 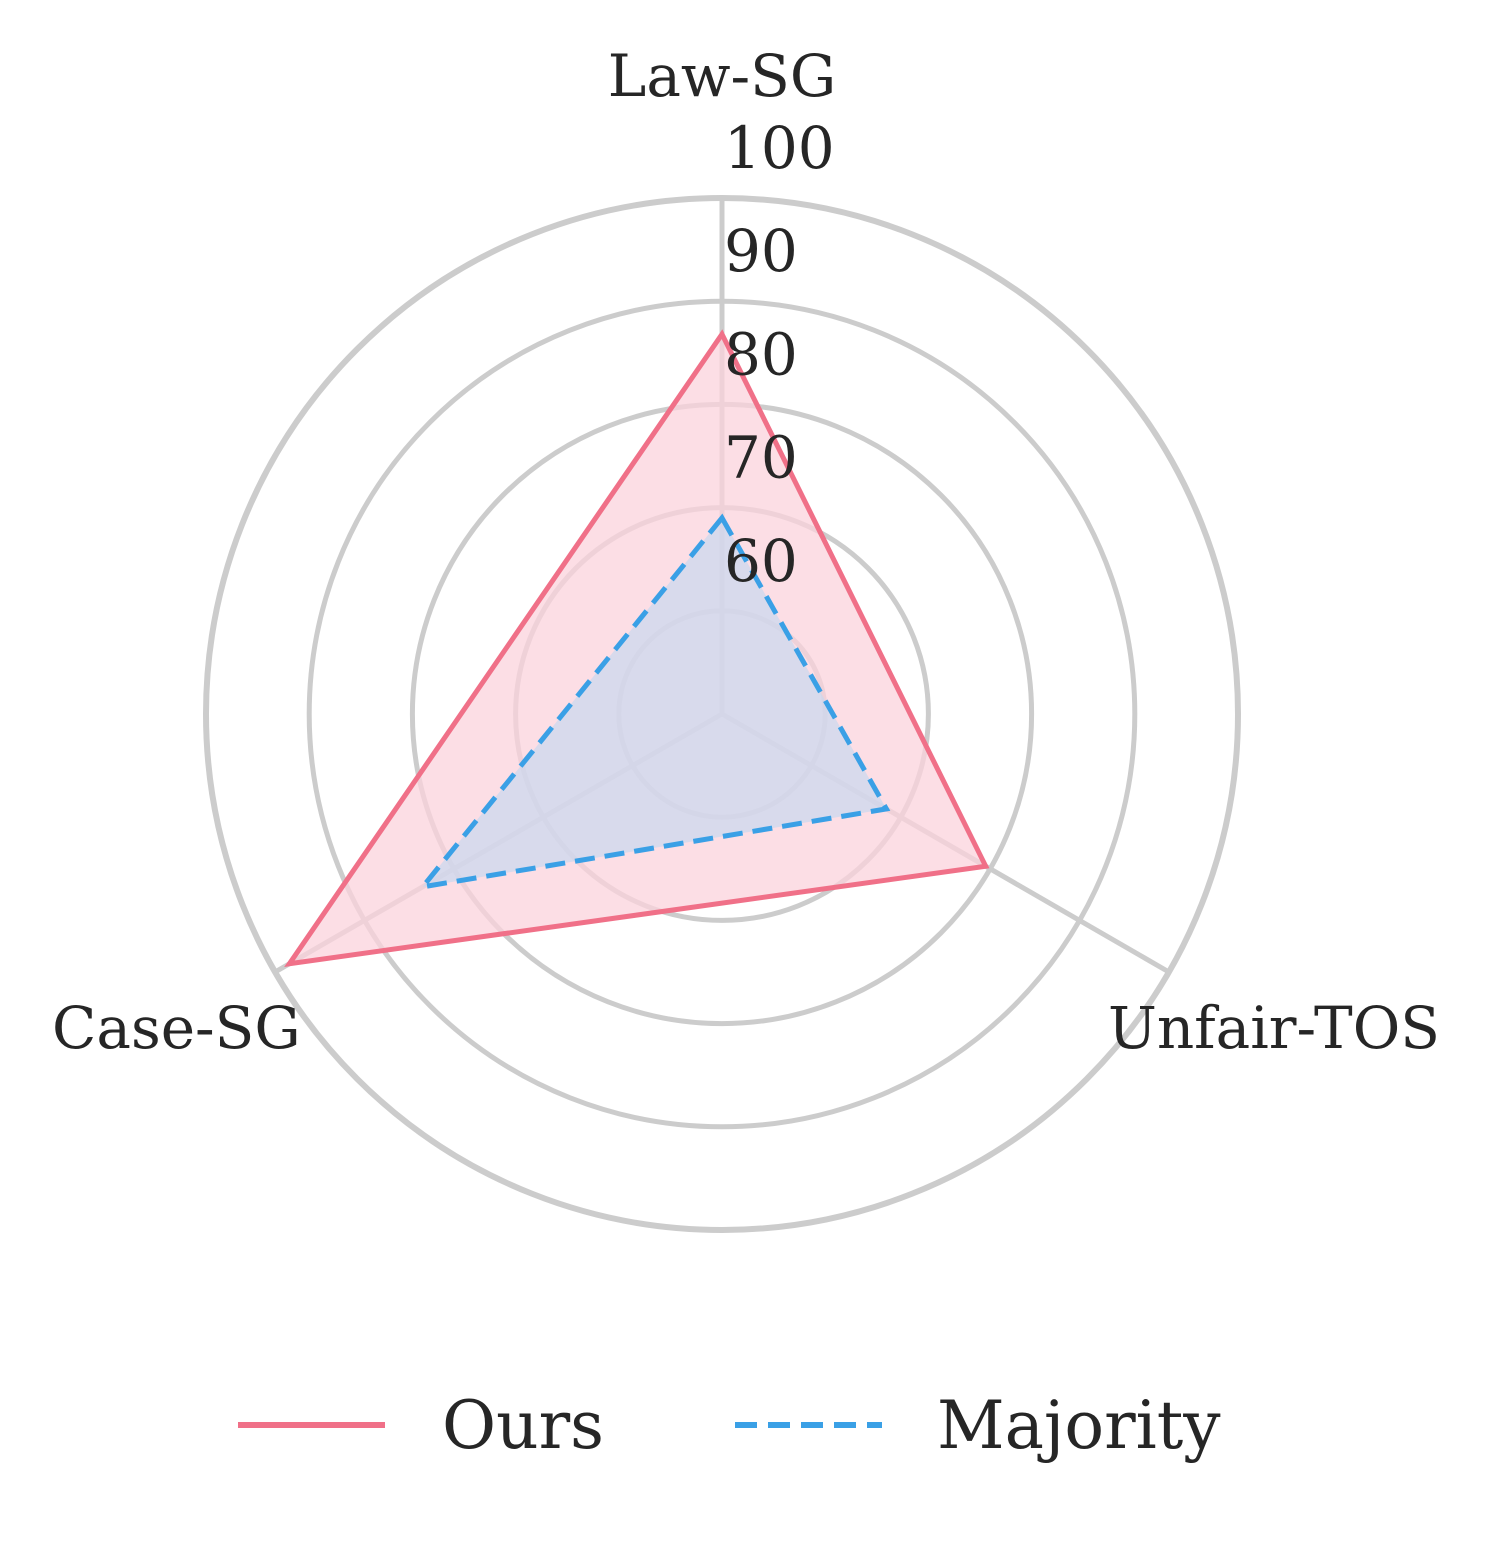 I want to click on radial-tick-label: 90, so click(x=761, y=251).